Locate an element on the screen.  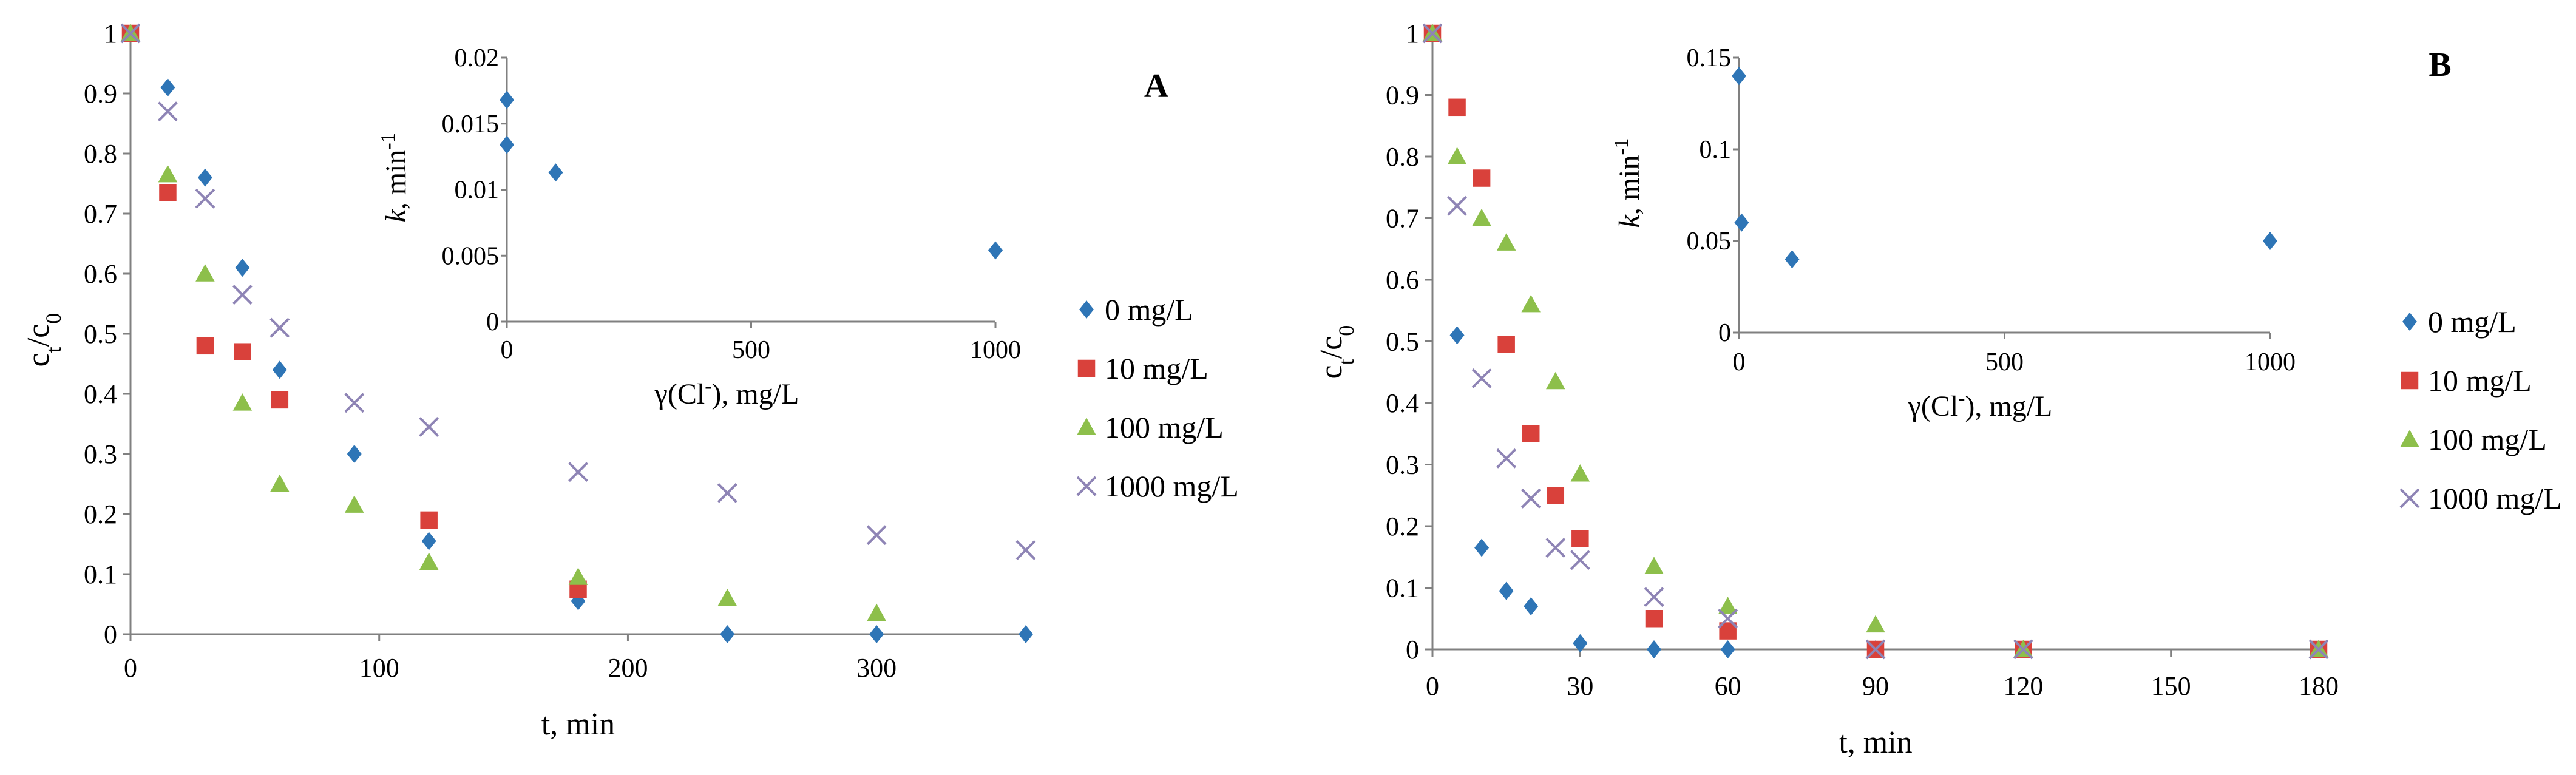
x-tick-label: 150 is located at coordinates (2171, 686).